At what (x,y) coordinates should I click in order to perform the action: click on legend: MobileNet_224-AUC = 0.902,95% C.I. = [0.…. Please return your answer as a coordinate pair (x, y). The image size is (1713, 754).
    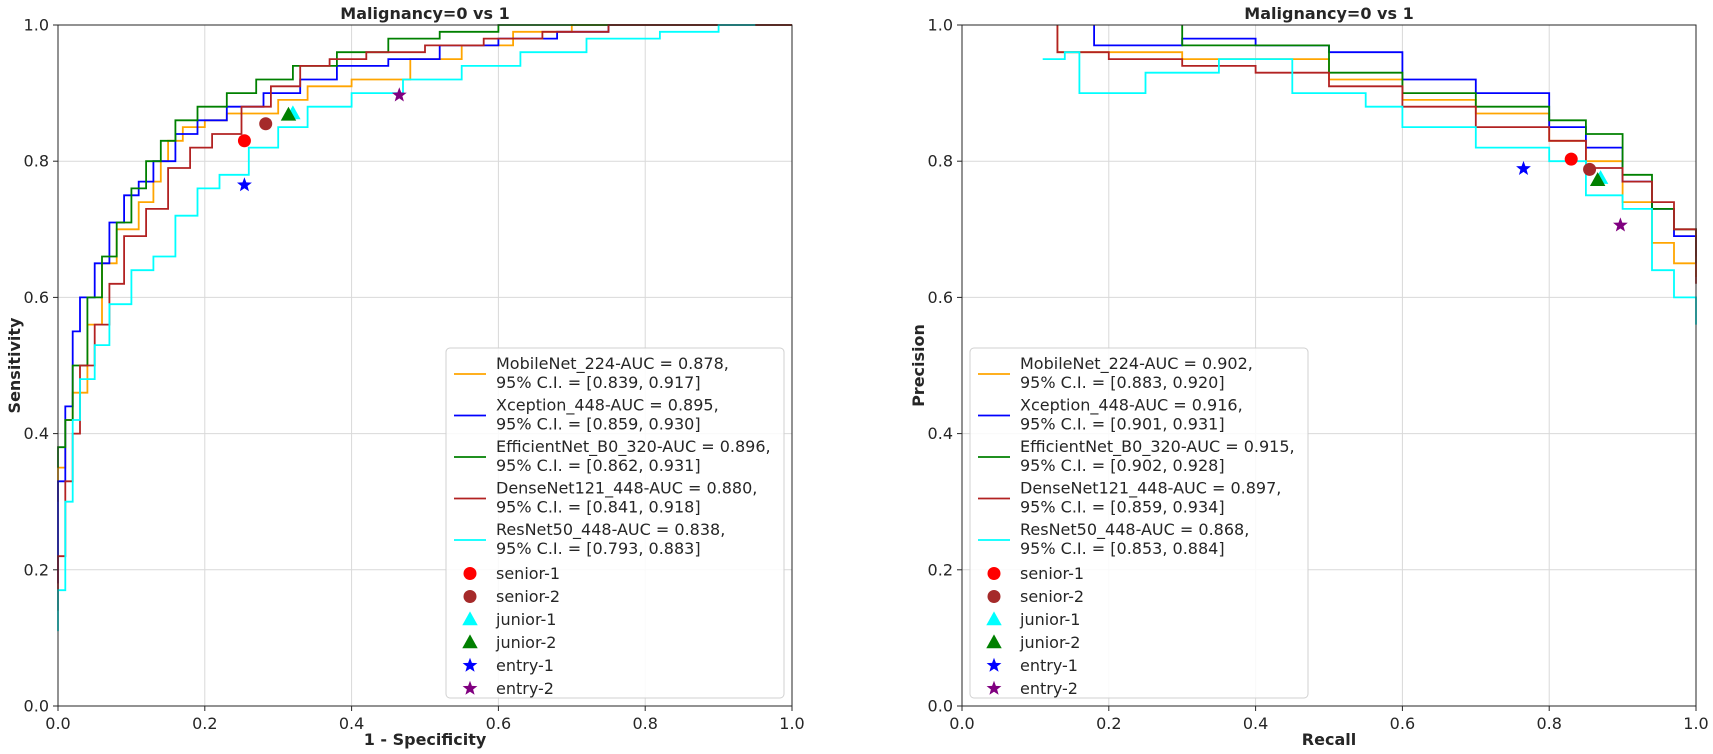
    Looking at the image, I should click on (1139, 523).